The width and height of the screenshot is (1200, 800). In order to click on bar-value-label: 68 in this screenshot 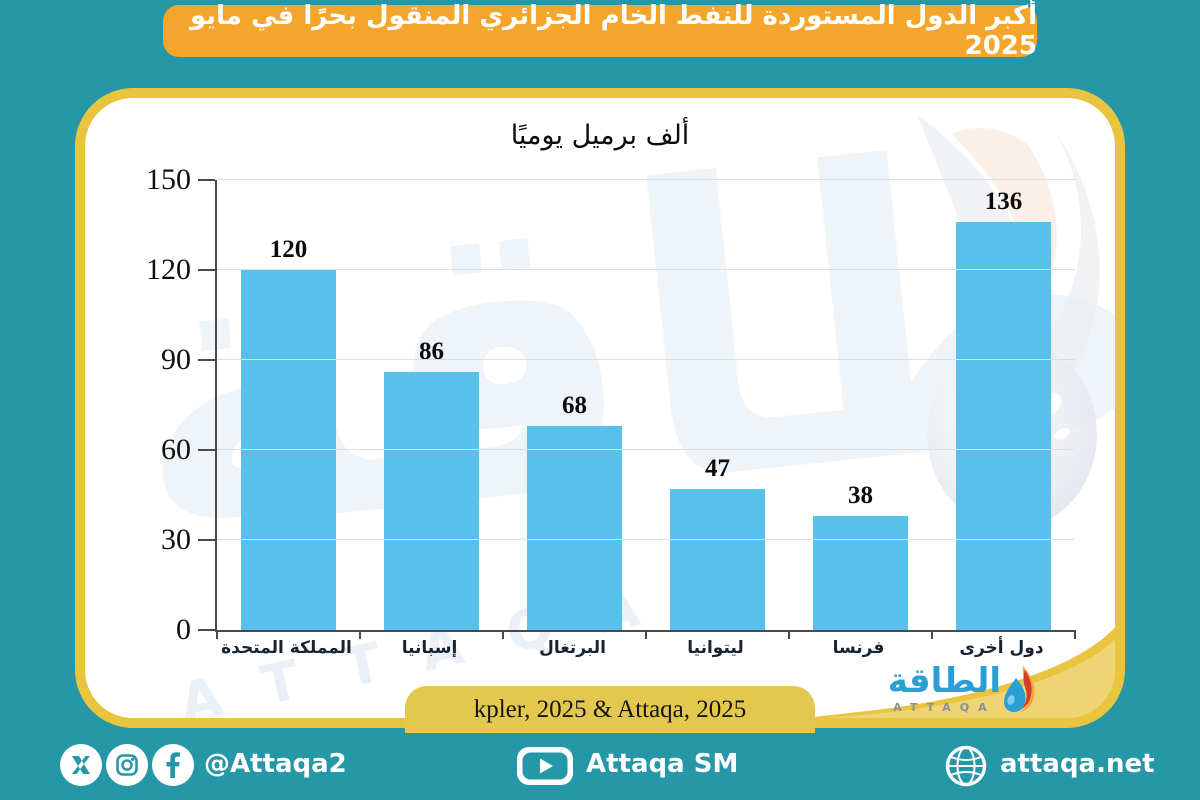, I will do `click(574, 405)`.